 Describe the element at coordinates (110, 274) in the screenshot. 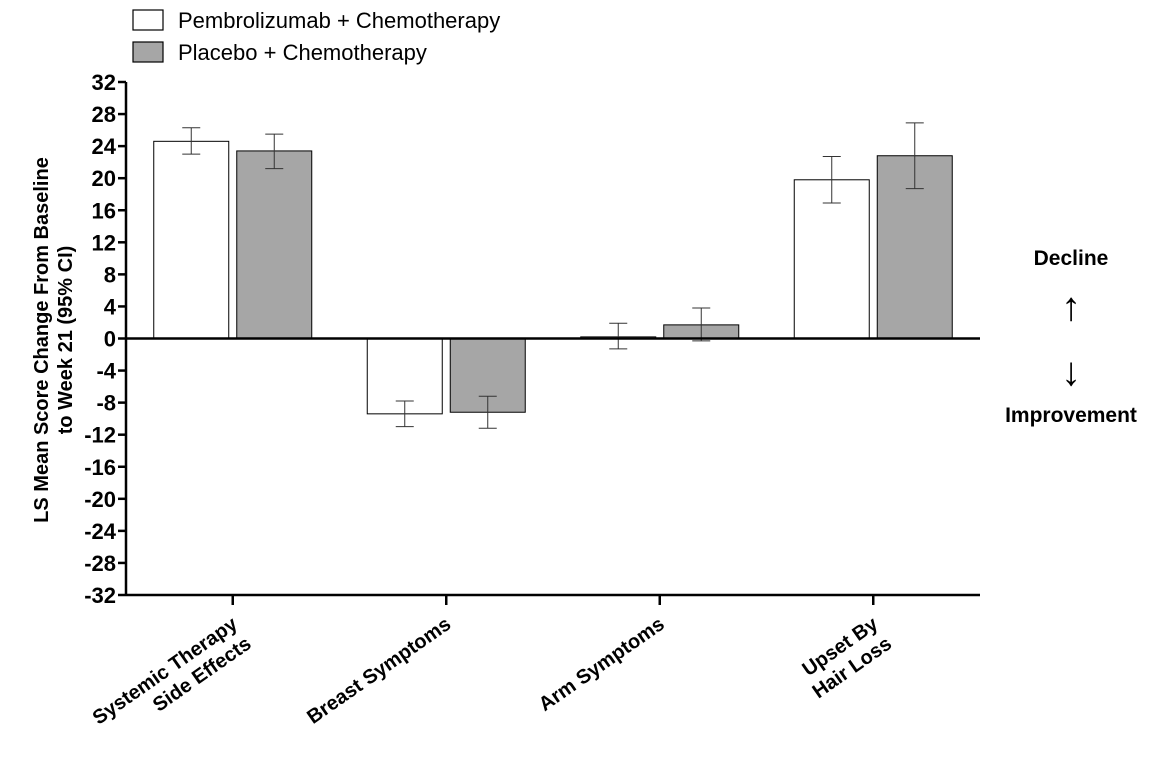

I see `y-tick-label: 8` at that location.